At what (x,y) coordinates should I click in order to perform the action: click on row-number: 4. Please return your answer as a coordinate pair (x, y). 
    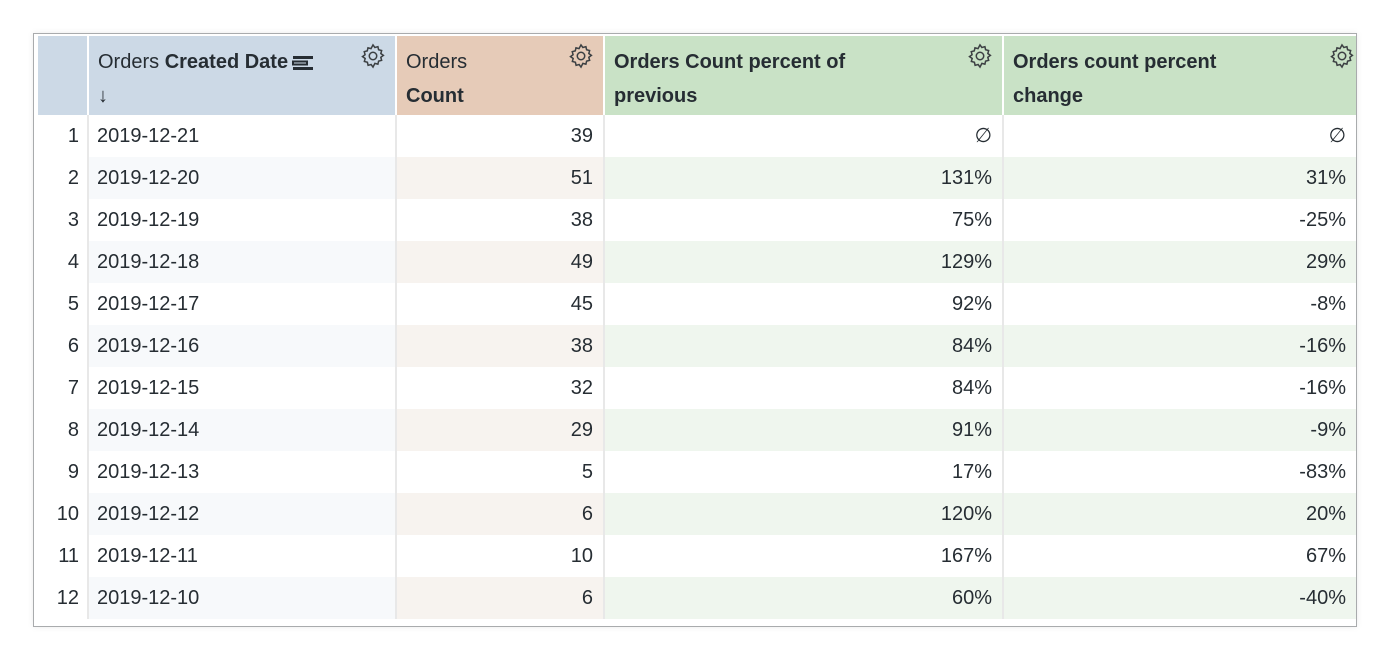
    Looking at the image, I should click on (73, 262).